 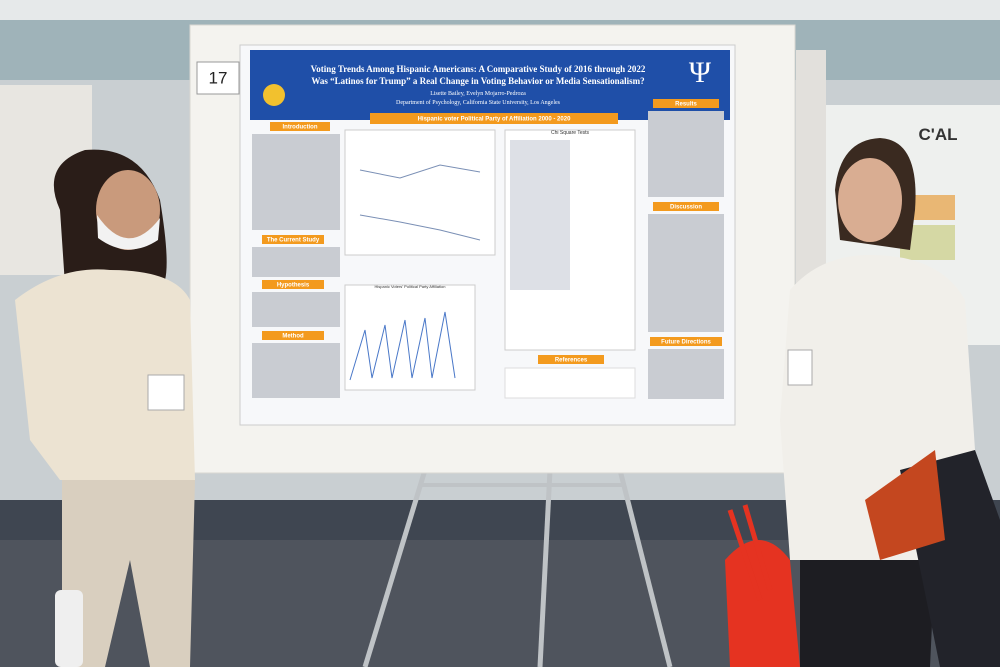 What do you see at coordinates (570, 133) in the screenshot?
I see `table-title: Chi Square Tests` at bounding box center [570, 133].